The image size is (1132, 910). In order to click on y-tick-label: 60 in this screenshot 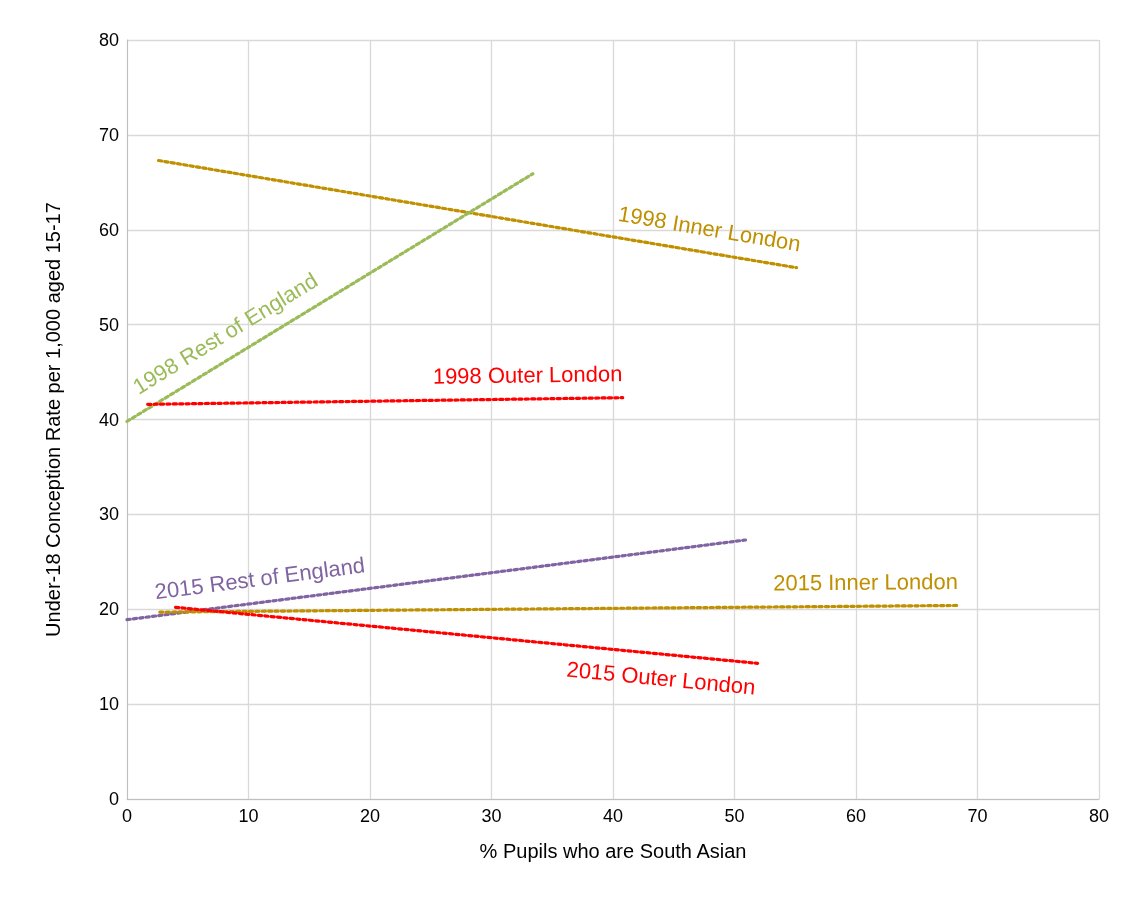, I will do `click(108, 229)`.